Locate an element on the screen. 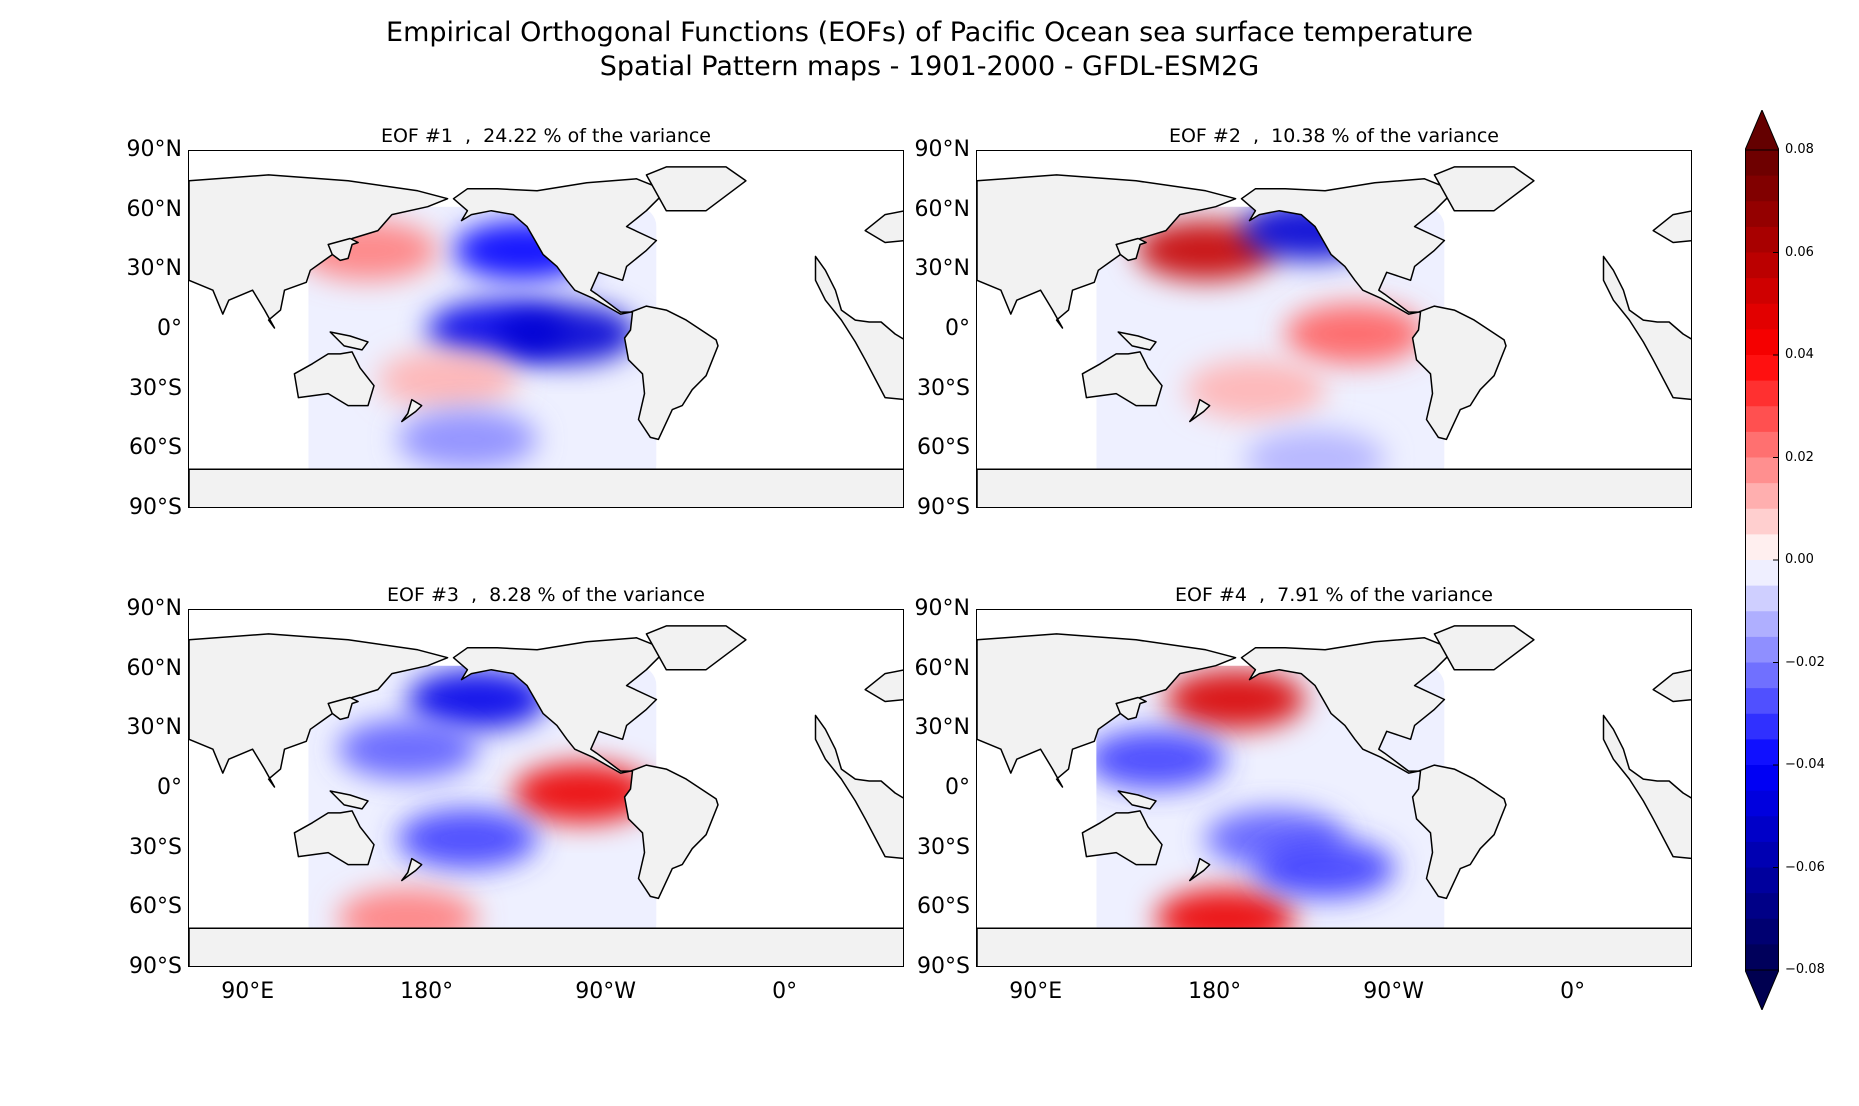 The image size is (1859, 1106). colorbar-extend-max is located at coordinates (1762, 129).